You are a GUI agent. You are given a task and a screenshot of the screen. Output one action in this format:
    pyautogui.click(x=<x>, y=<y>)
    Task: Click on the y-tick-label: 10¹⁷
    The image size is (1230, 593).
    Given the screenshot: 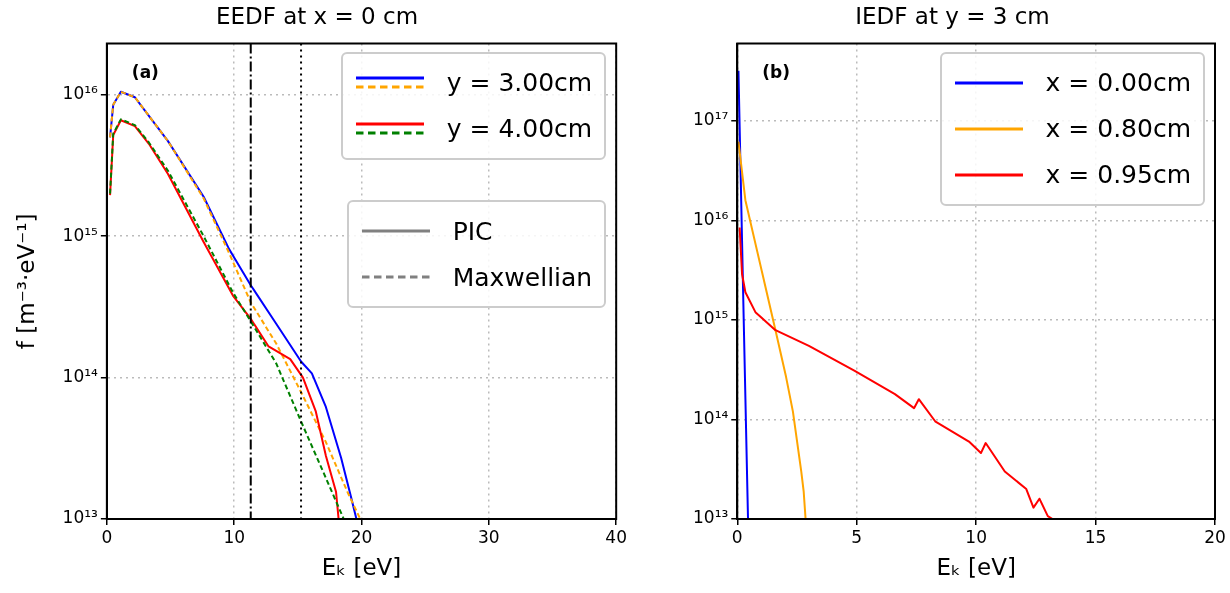 What is the action you would take?
    pyautogui.click(x=711, y=119)
    